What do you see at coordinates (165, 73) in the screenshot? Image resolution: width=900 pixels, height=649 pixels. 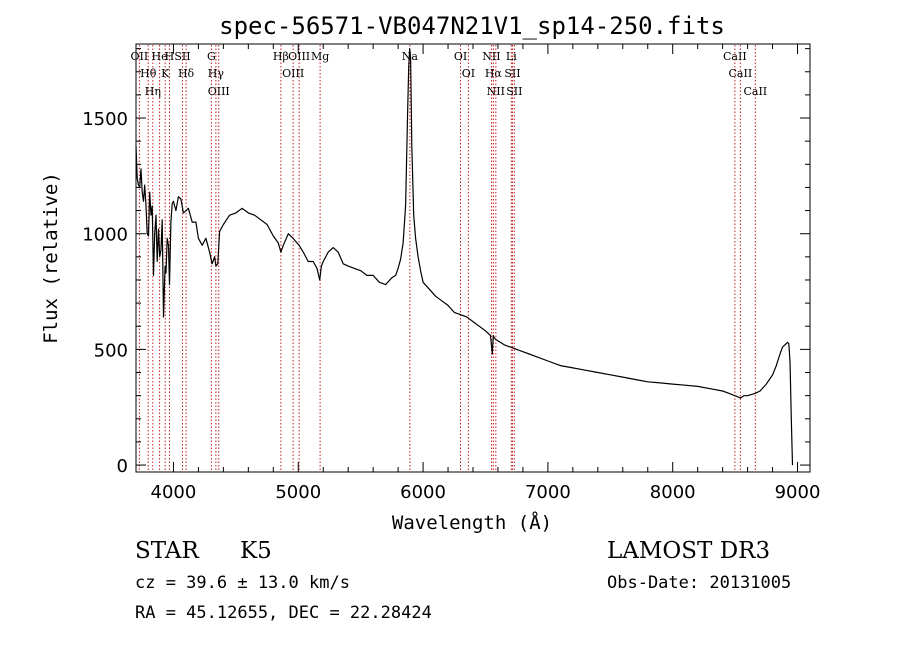 I see `marker-label: K` at bounding box center [165, 73].